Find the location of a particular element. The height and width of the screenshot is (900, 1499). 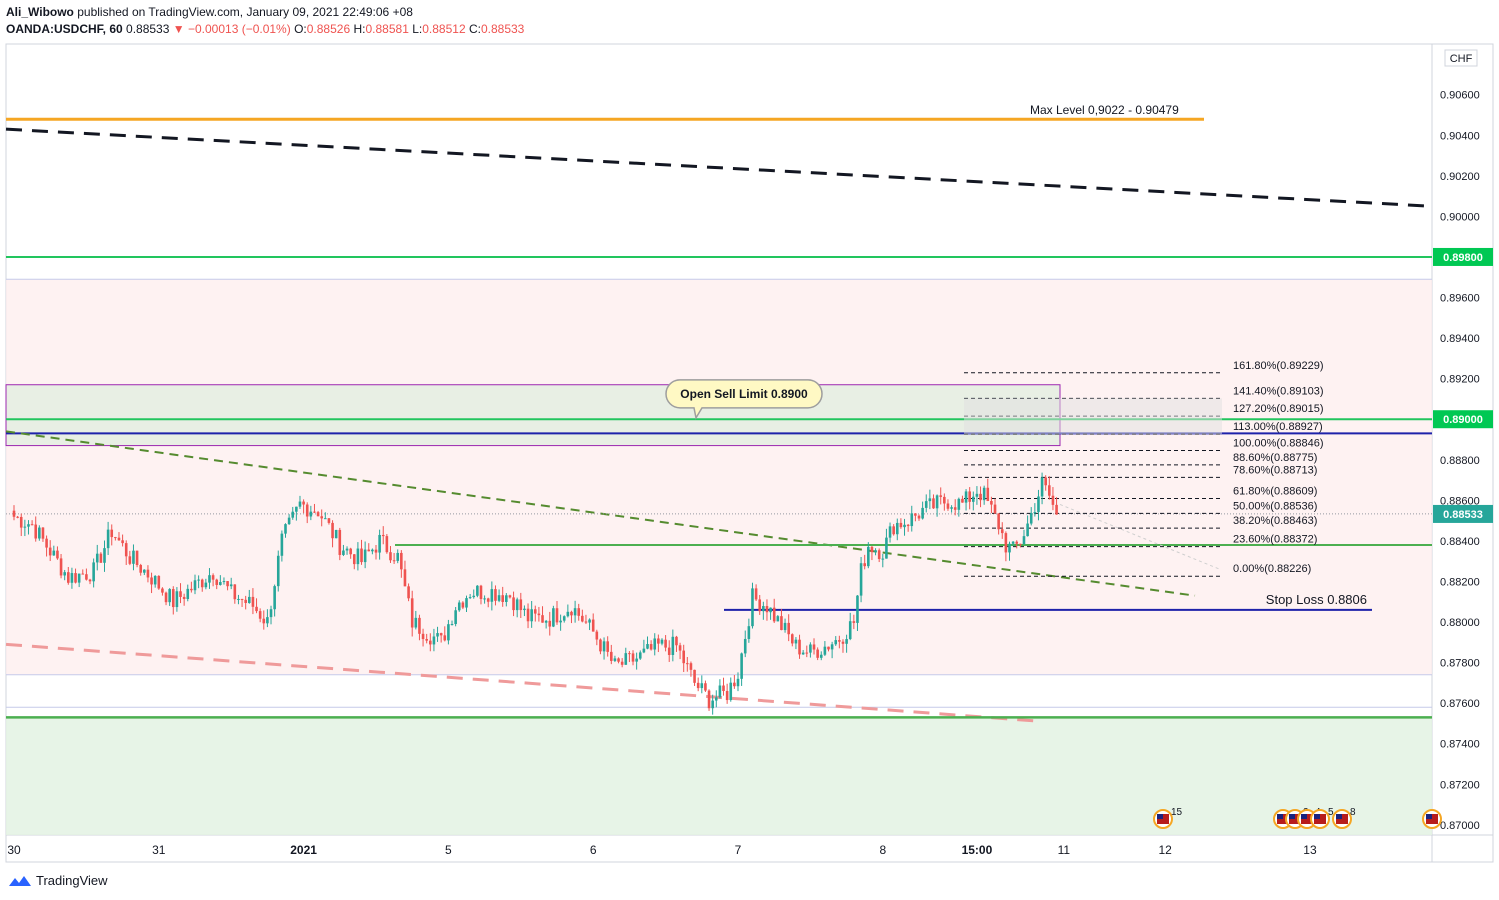

time-tick-label: 7 is located at coordinates (738, 850).